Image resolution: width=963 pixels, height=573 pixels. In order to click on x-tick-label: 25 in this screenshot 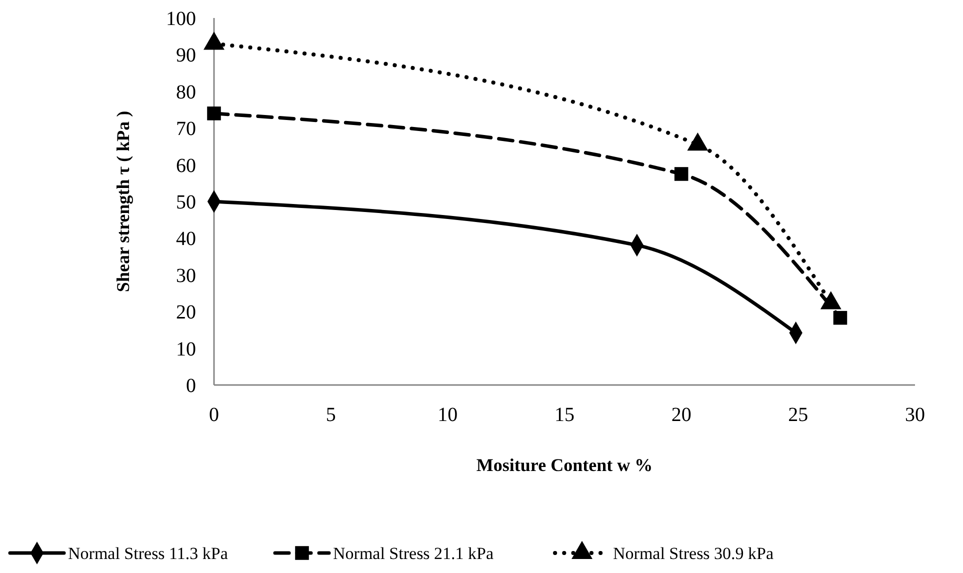, I will do `click(798, 415)`.